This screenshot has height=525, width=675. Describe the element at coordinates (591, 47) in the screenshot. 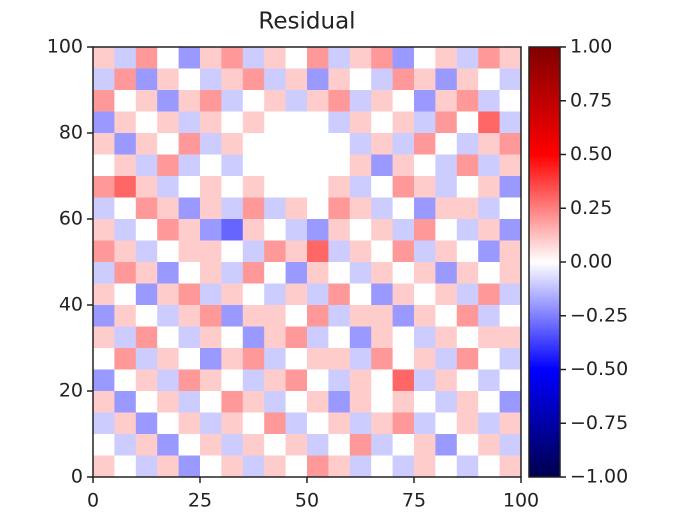

I see `colorbar-tick-label: 1.00` at that location.